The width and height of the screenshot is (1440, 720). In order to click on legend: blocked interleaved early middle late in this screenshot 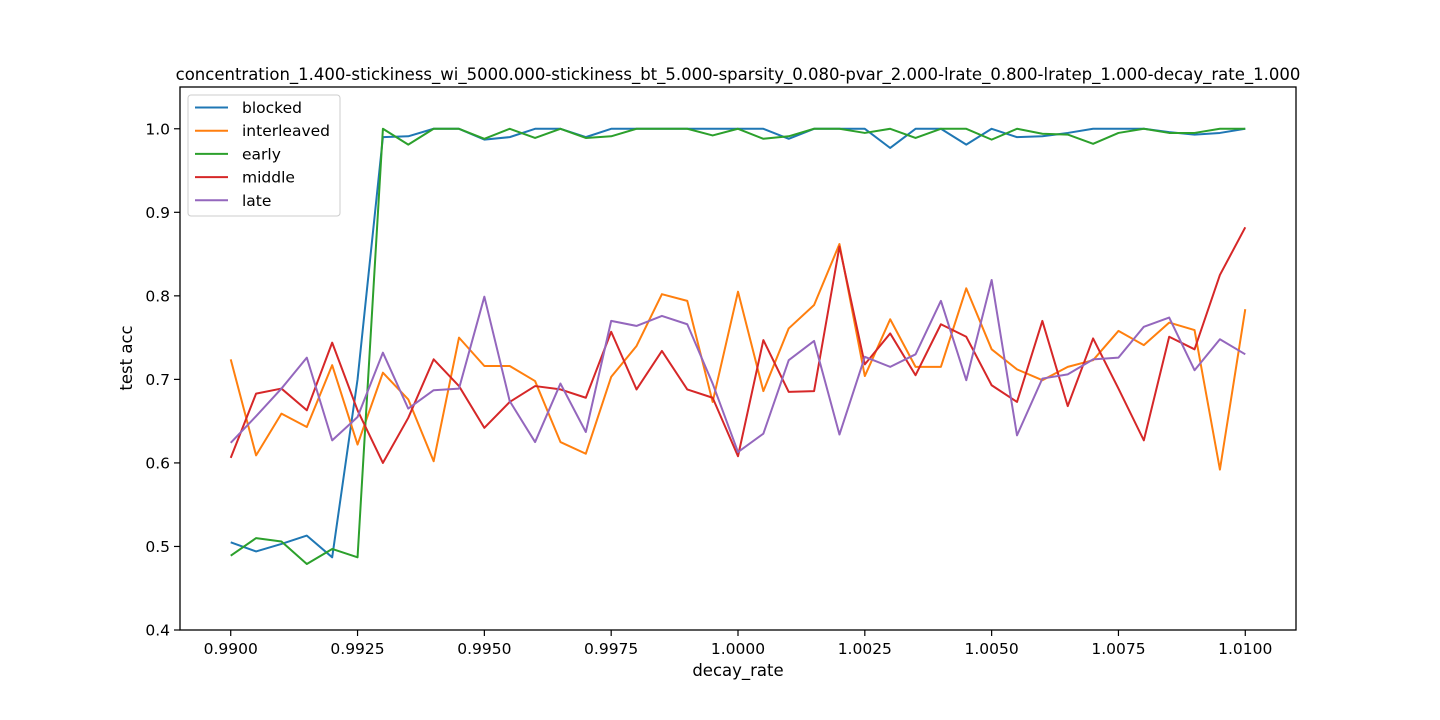, I will do `click(264, 155)`.